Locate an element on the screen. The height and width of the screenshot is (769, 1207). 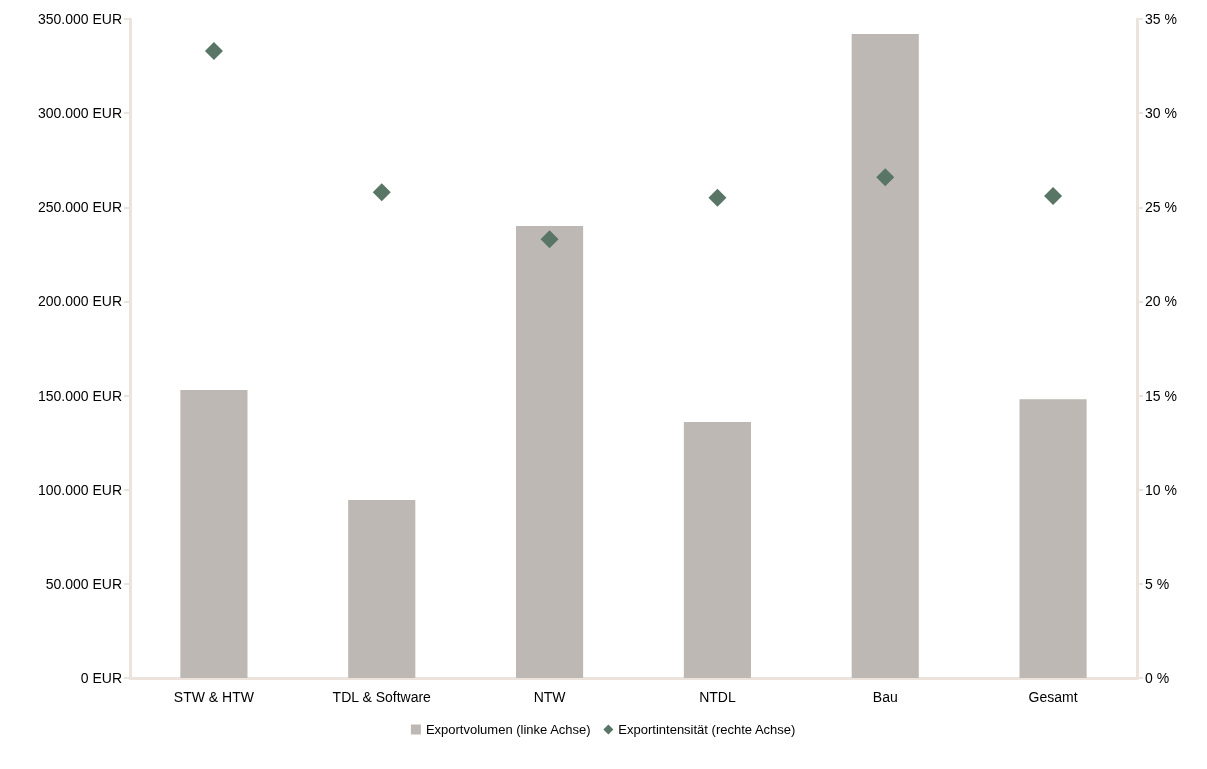
y2-tick-label: 30 % is located at coordinates (1161, 113).